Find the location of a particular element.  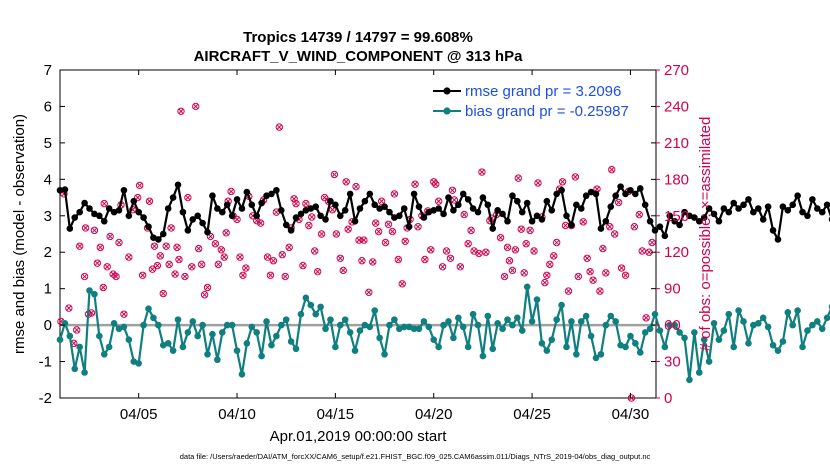

x-tick-label: 04/15 is located at coordinates (336, 414).